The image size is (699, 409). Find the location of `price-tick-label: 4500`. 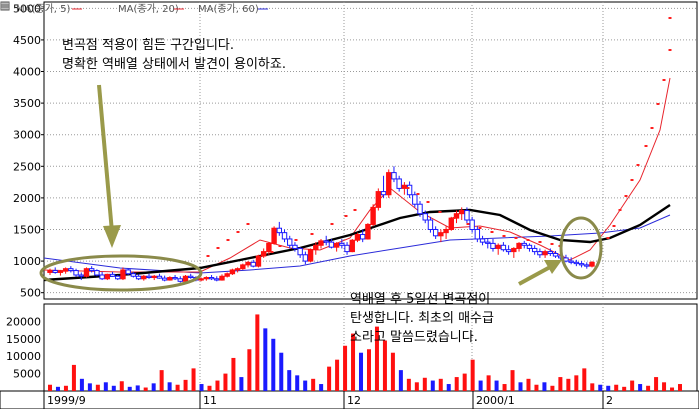

price-tick-label: 4500 is located at coordinates (27, 40).